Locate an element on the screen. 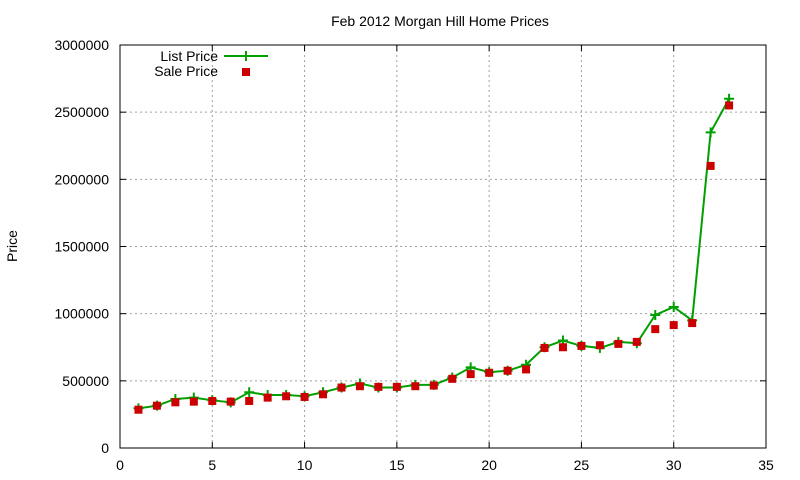 Image resolution: width=800 pixels, height=480 pixels. x-tick-label: 30 is located at coordinates (674, 465).